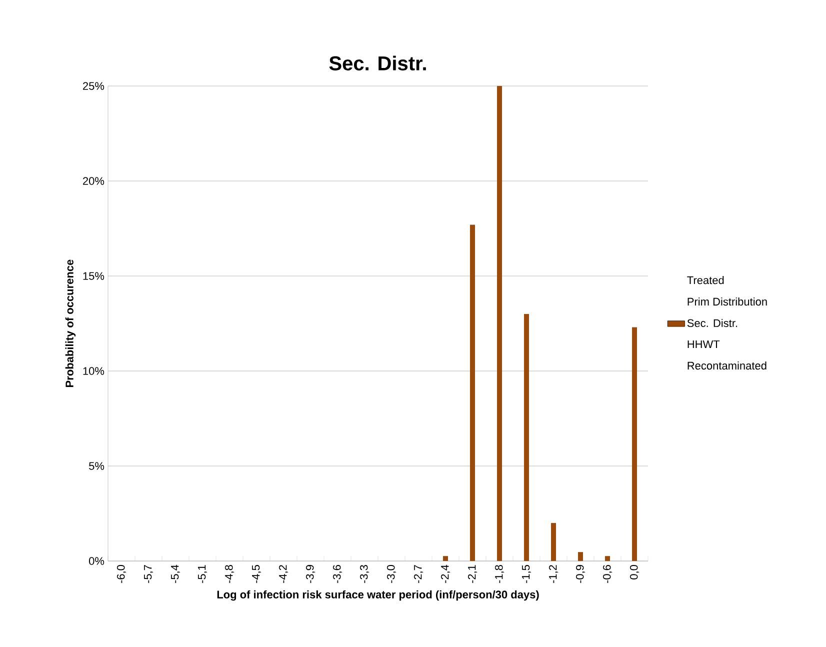 Image resolution: width=826 pixels, height=647 pixels. Describe the element at coordinates (93, 276) in the screenshot. I see `y-tick-label: 15%` at that location.